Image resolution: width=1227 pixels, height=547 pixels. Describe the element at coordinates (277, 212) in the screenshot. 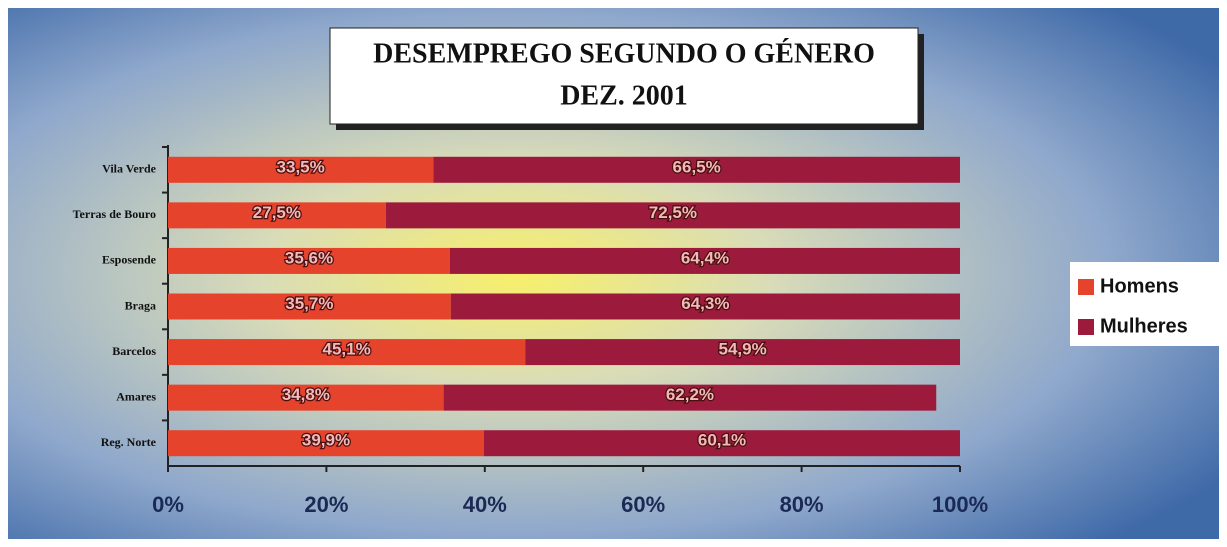

I see `data-label: 27,5%` at that location.